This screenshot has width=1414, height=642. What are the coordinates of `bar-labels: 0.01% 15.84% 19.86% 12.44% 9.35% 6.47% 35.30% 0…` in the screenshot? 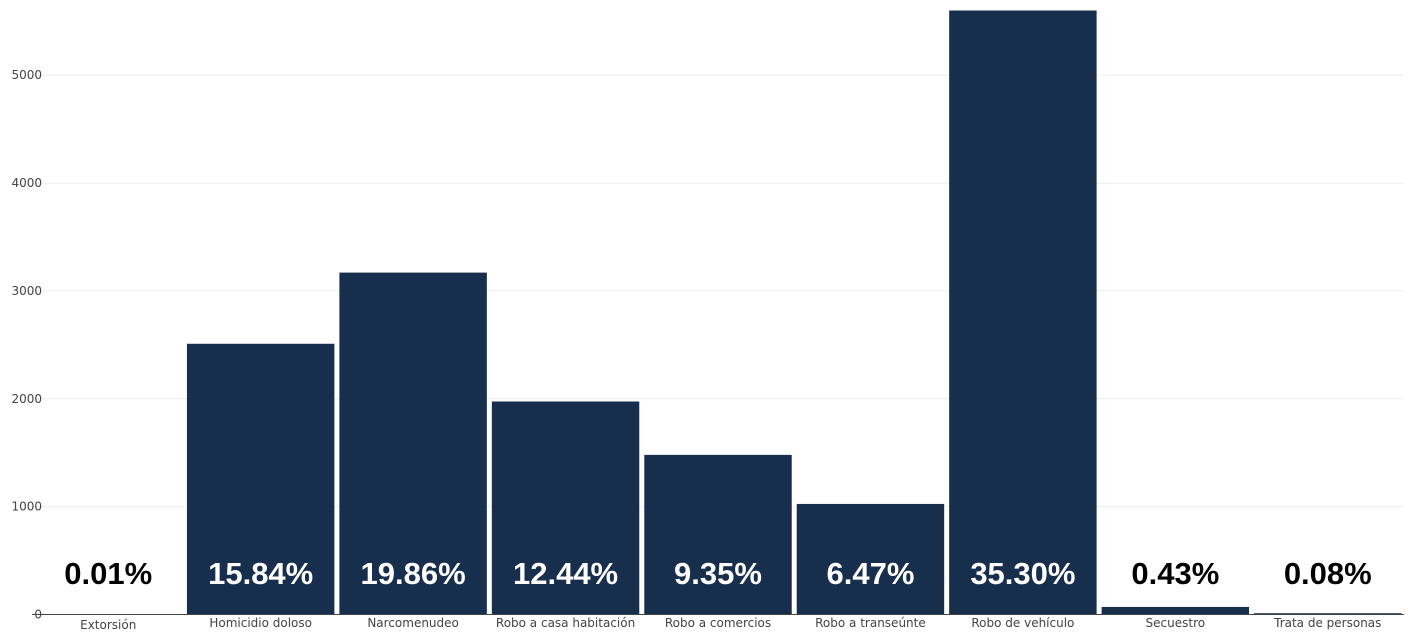 It's located at (717, 573).